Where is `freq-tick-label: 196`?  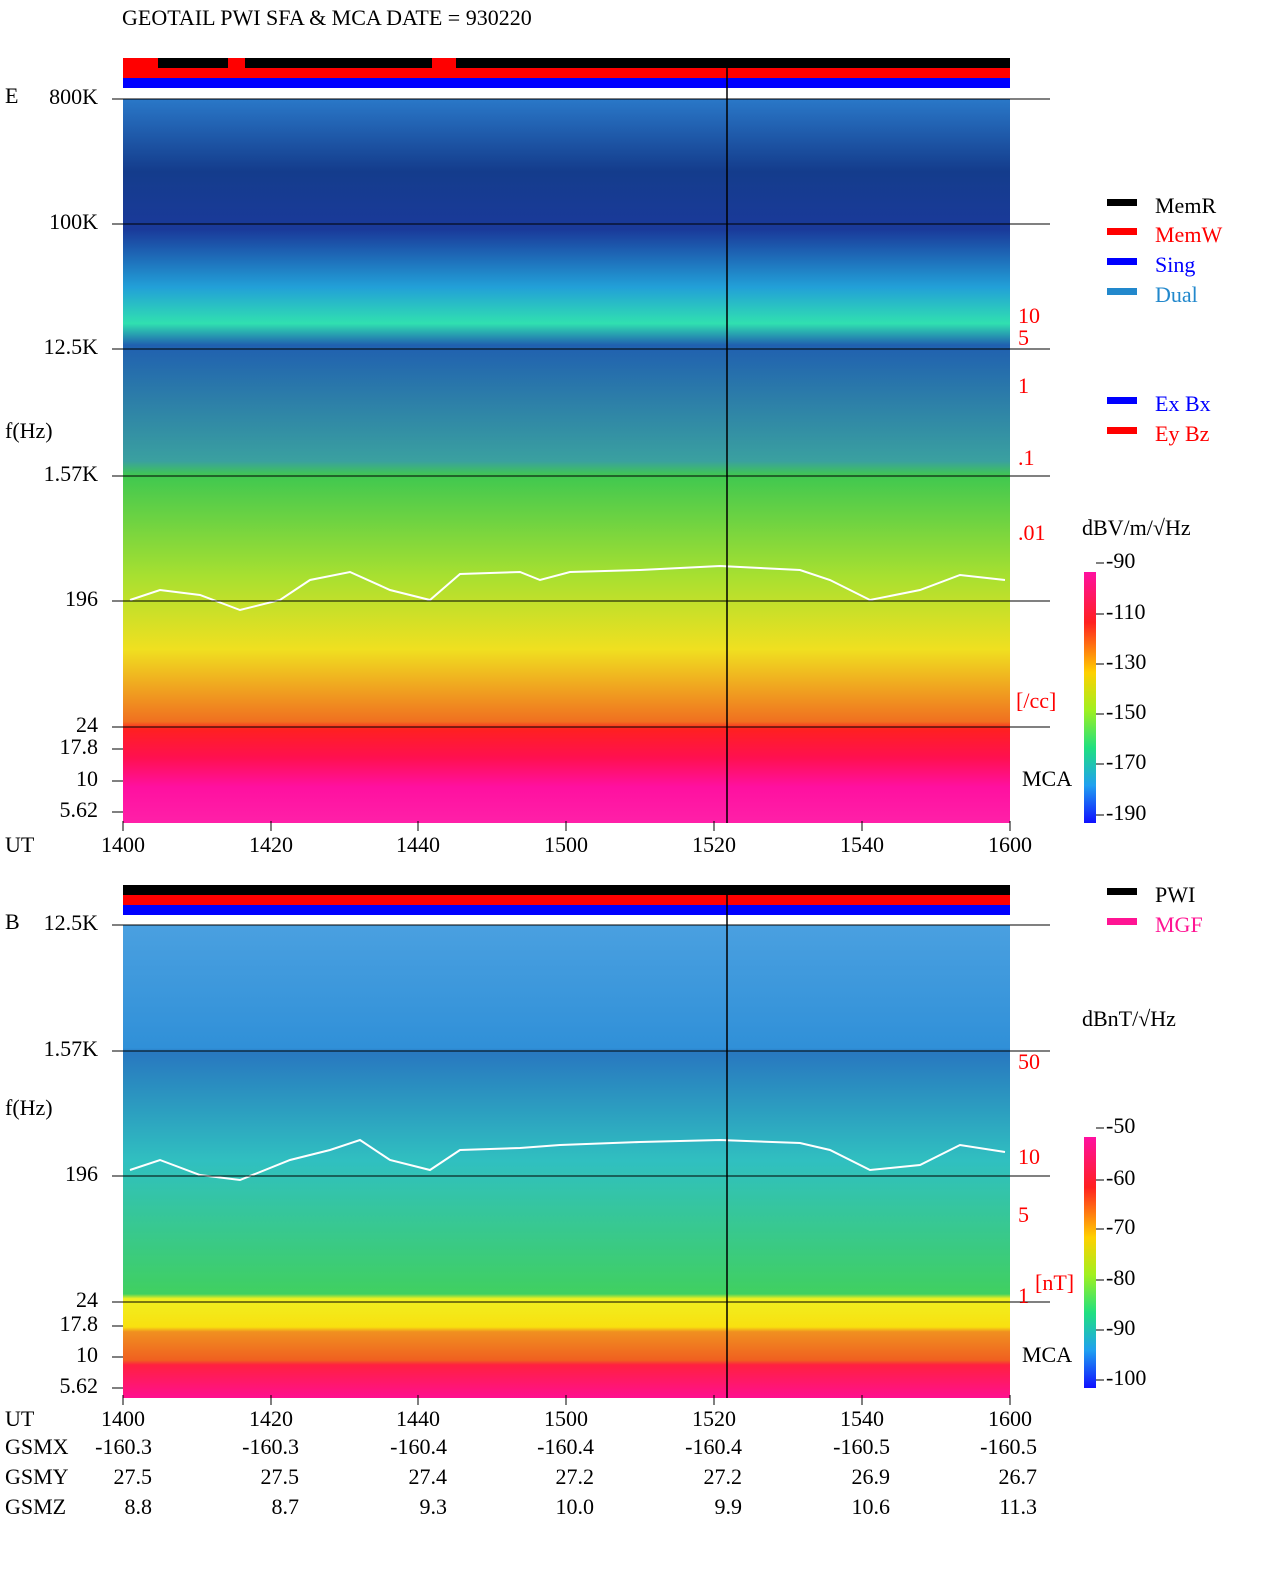
freq-tick-label: 196 is located at coordinates (81, 1173).